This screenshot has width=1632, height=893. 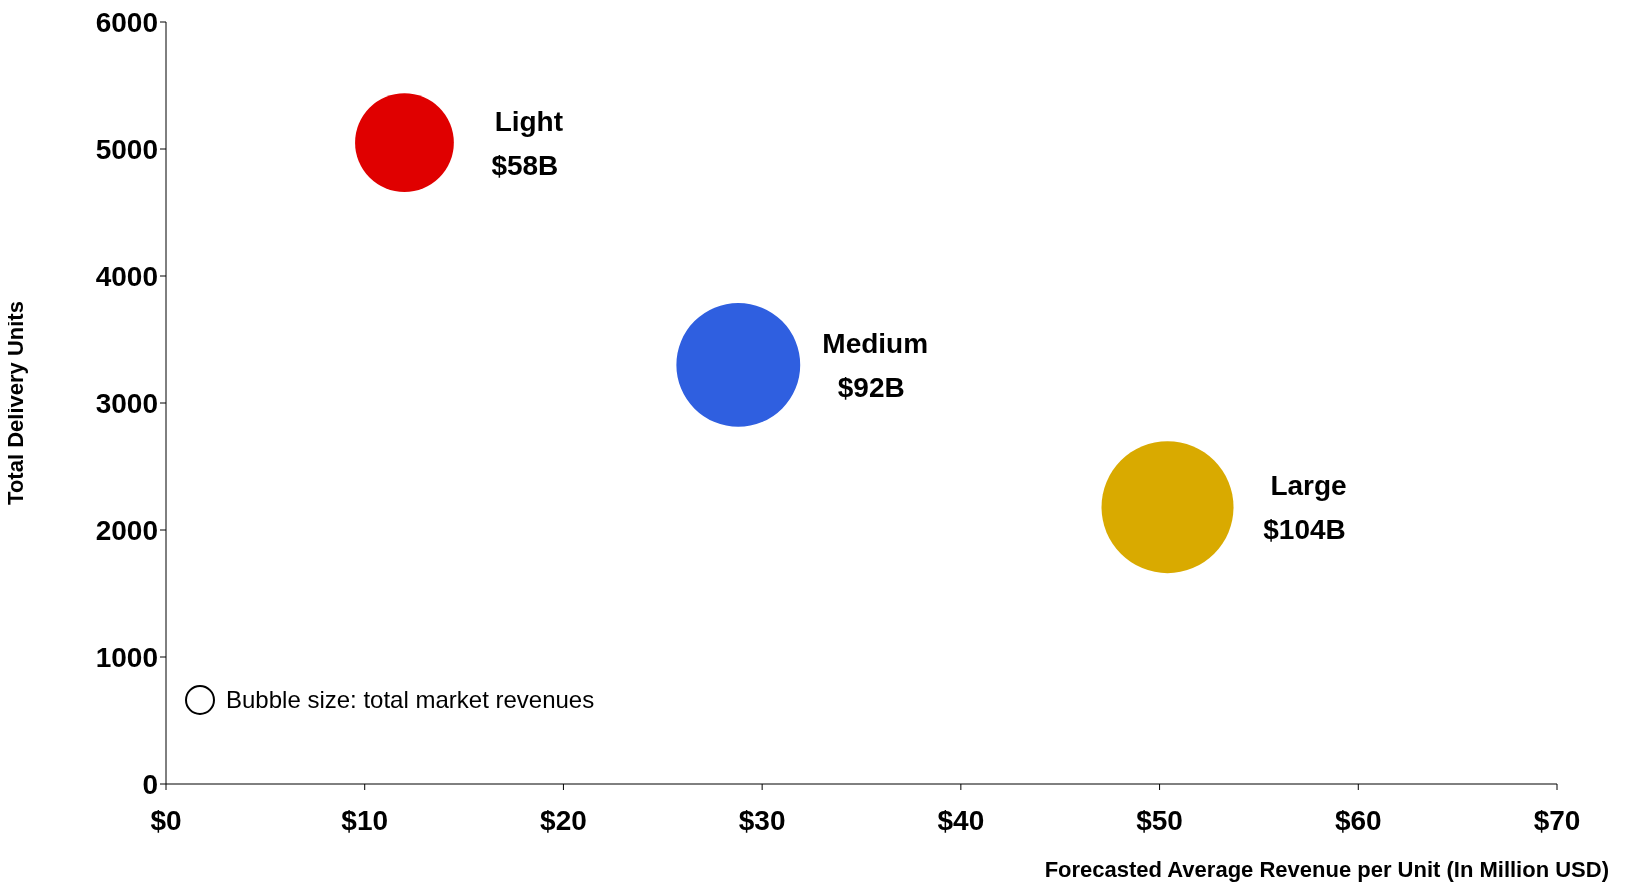 I want to click on x-tick-label: $60, so click(x=1358, y=820).